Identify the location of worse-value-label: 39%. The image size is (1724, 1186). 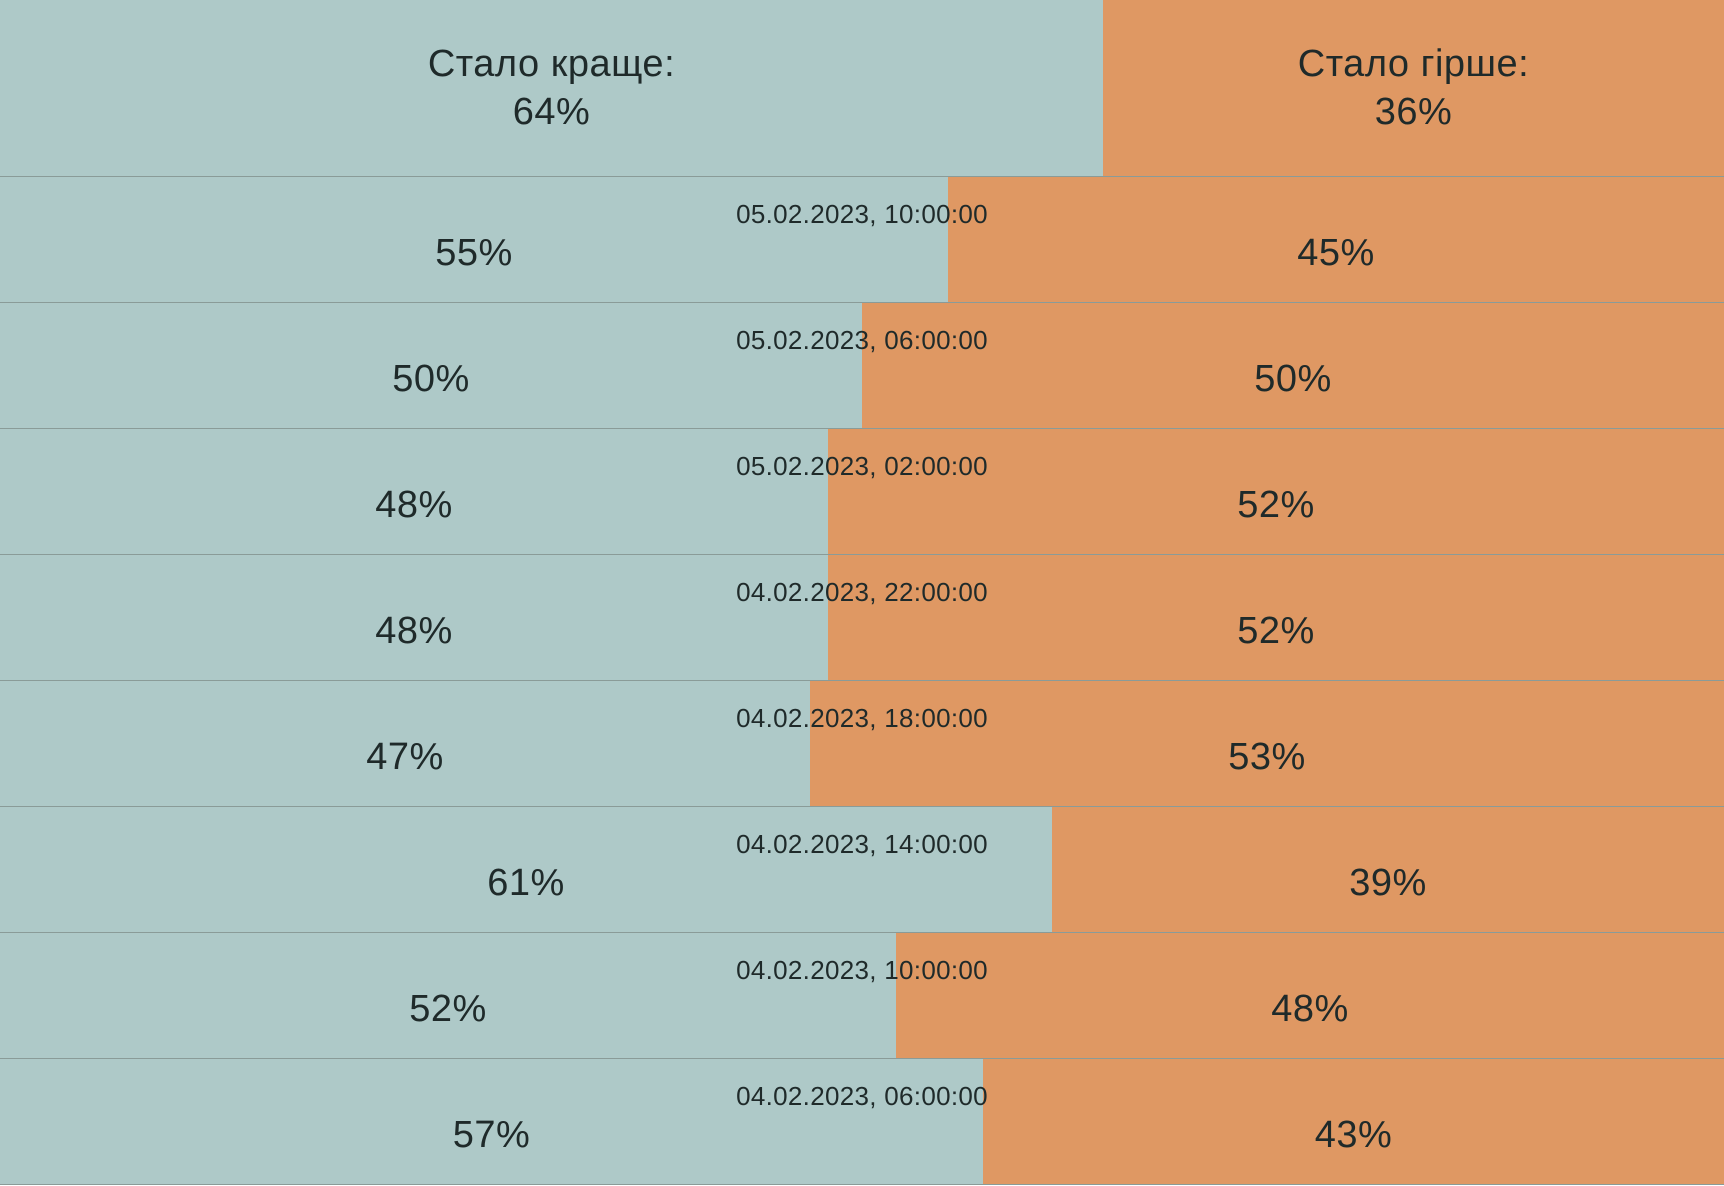
(1388, 883).